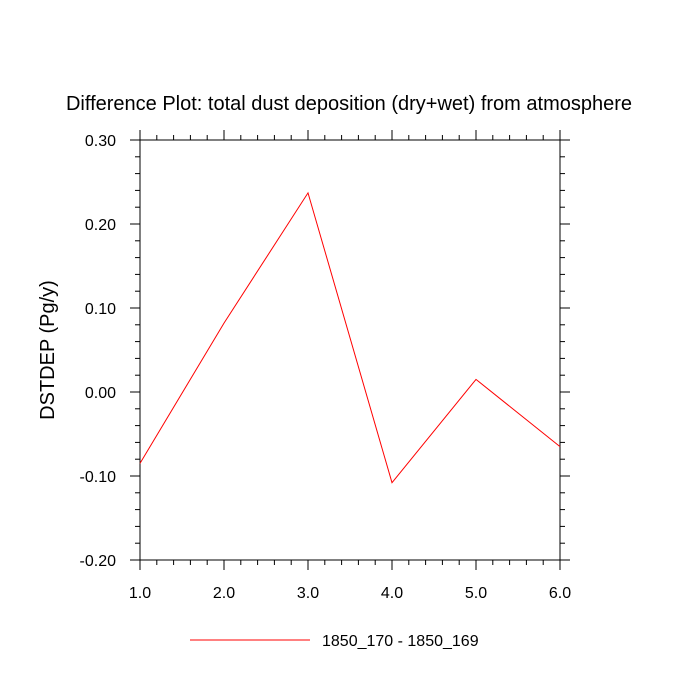 The width and height of the screenshot is (700, 700). Describe the element at coordinates (140, 593) in the screenshot. I see `x-tick-label: 1.0` at that location.